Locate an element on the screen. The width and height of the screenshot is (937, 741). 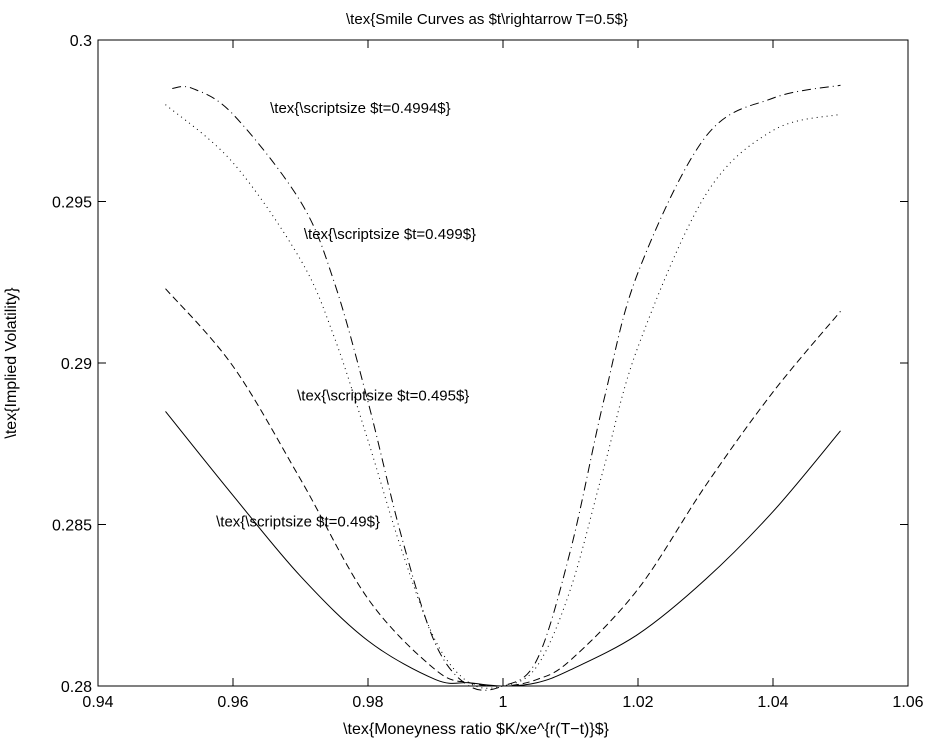
curve-annotation: \tex{\scriptsize $t=0.499$} is located at coordinates (390, 234).